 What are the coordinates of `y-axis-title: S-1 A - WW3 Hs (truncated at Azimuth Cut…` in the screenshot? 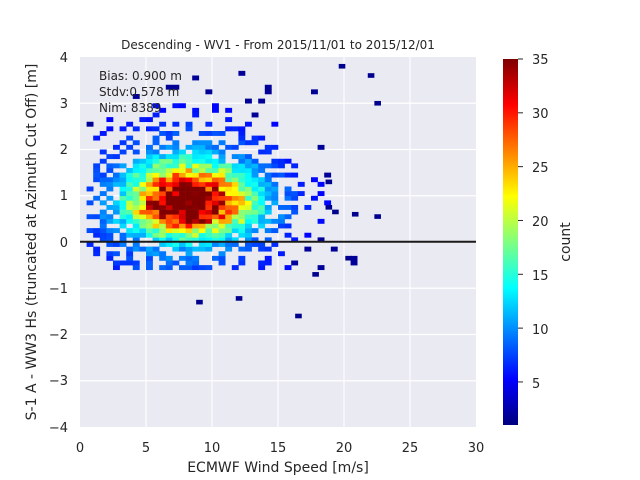 It's located at (32, 242).